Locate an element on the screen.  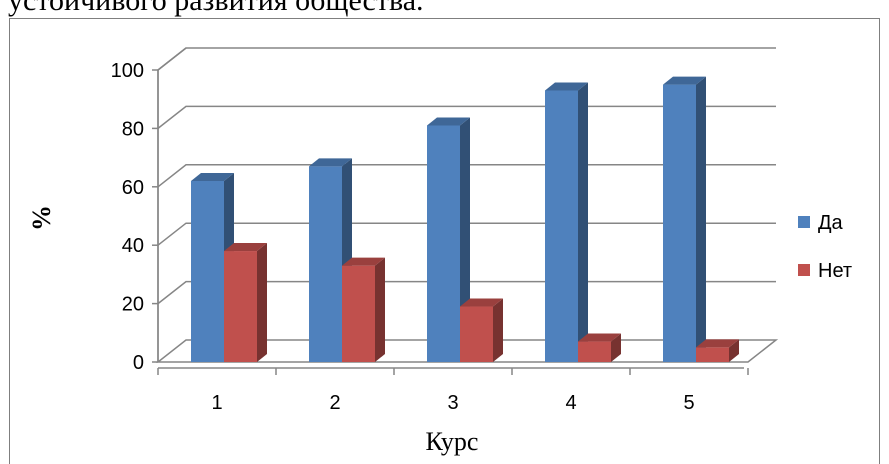
chart-walls is located at coordinates (172, 204).